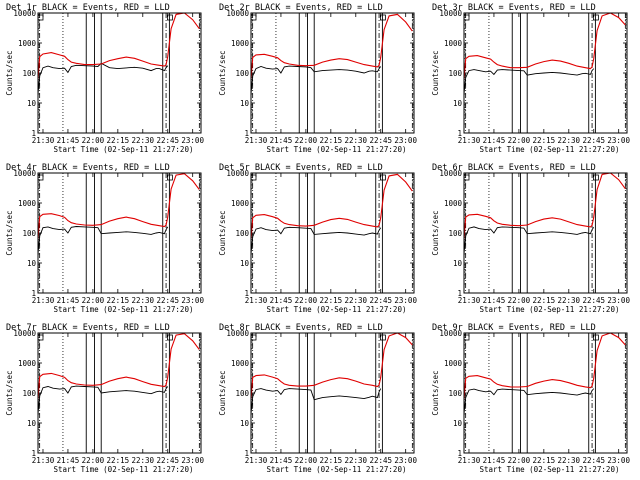 The height and width of the screenshot is (480, 640). What do you see at coordinates (514, 168) in the screenshot?
I see `panel-title: Det 6r BLACK = Events, RED = LLD` at bounding box center [514, 168].